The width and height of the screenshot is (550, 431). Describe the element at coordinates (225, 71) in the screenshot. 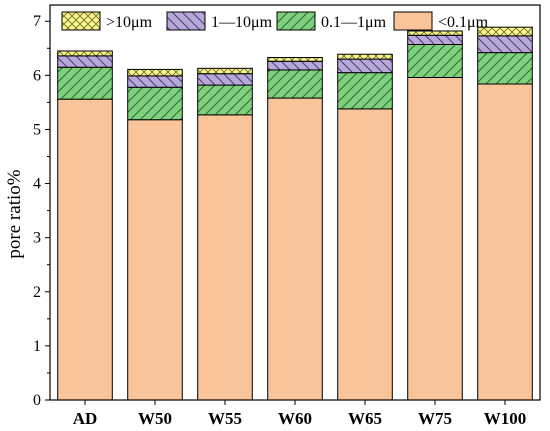

I see `bar-segment-w55-s3` at that location.